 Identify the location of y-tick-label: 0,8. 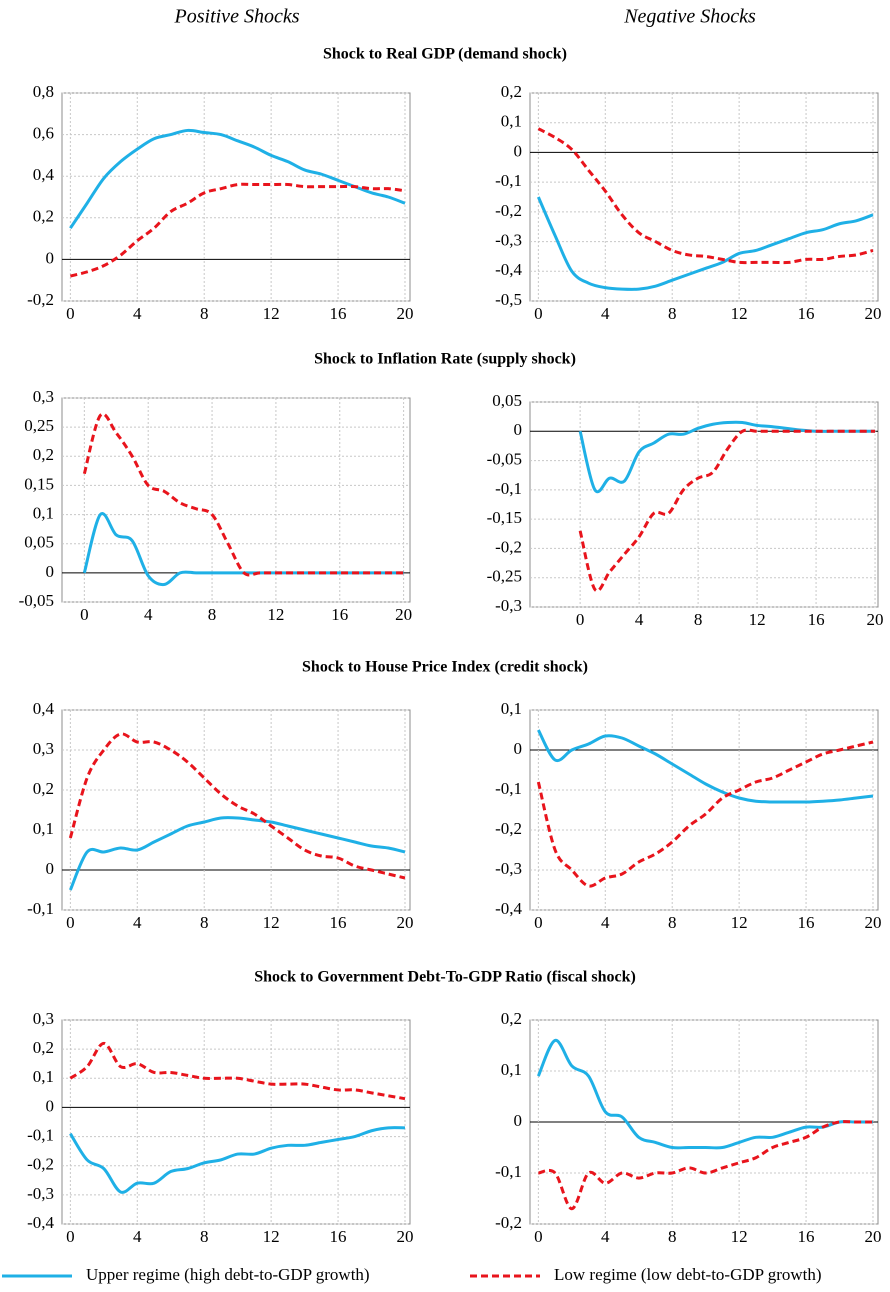
(43, 91).